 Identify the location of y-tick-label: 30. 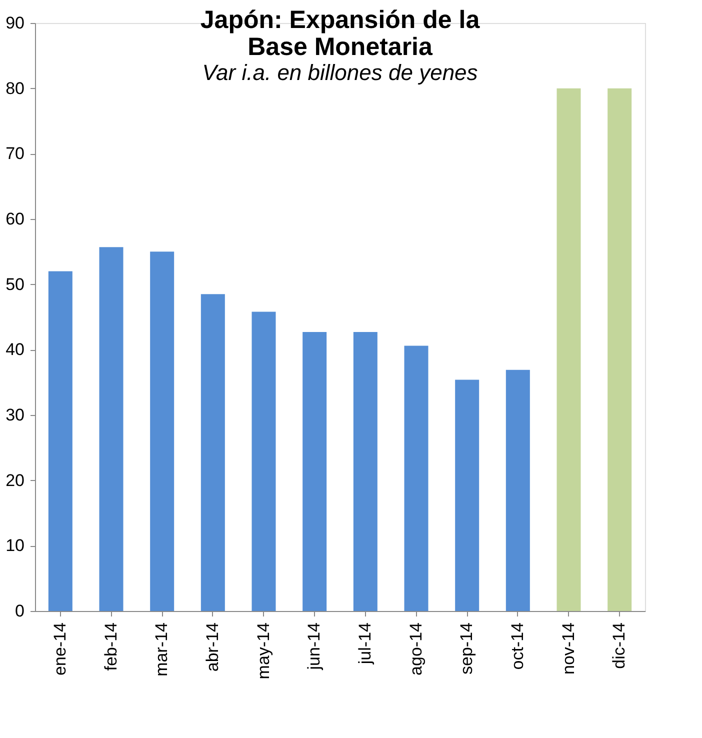
(15, 415).